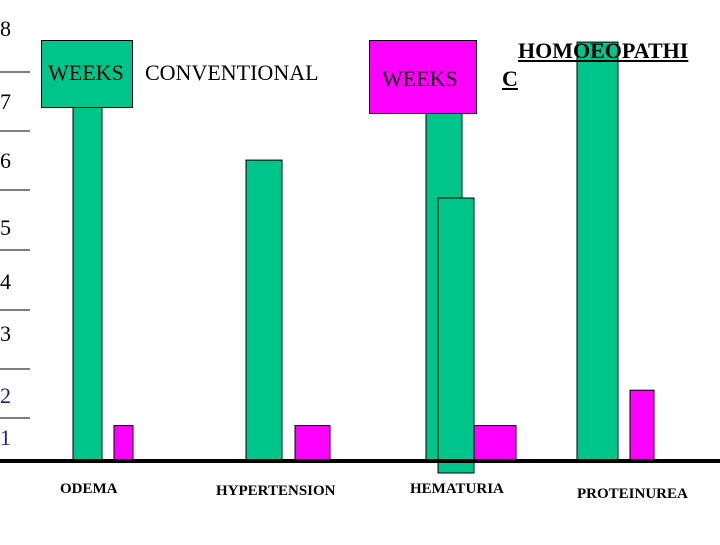 Image resolution: width=720 pixels, height=545 pixels. Describe the element at coordinates (456, 335) in the screenshot. I see `bar-conventional-hematuria-overlay` at that location.